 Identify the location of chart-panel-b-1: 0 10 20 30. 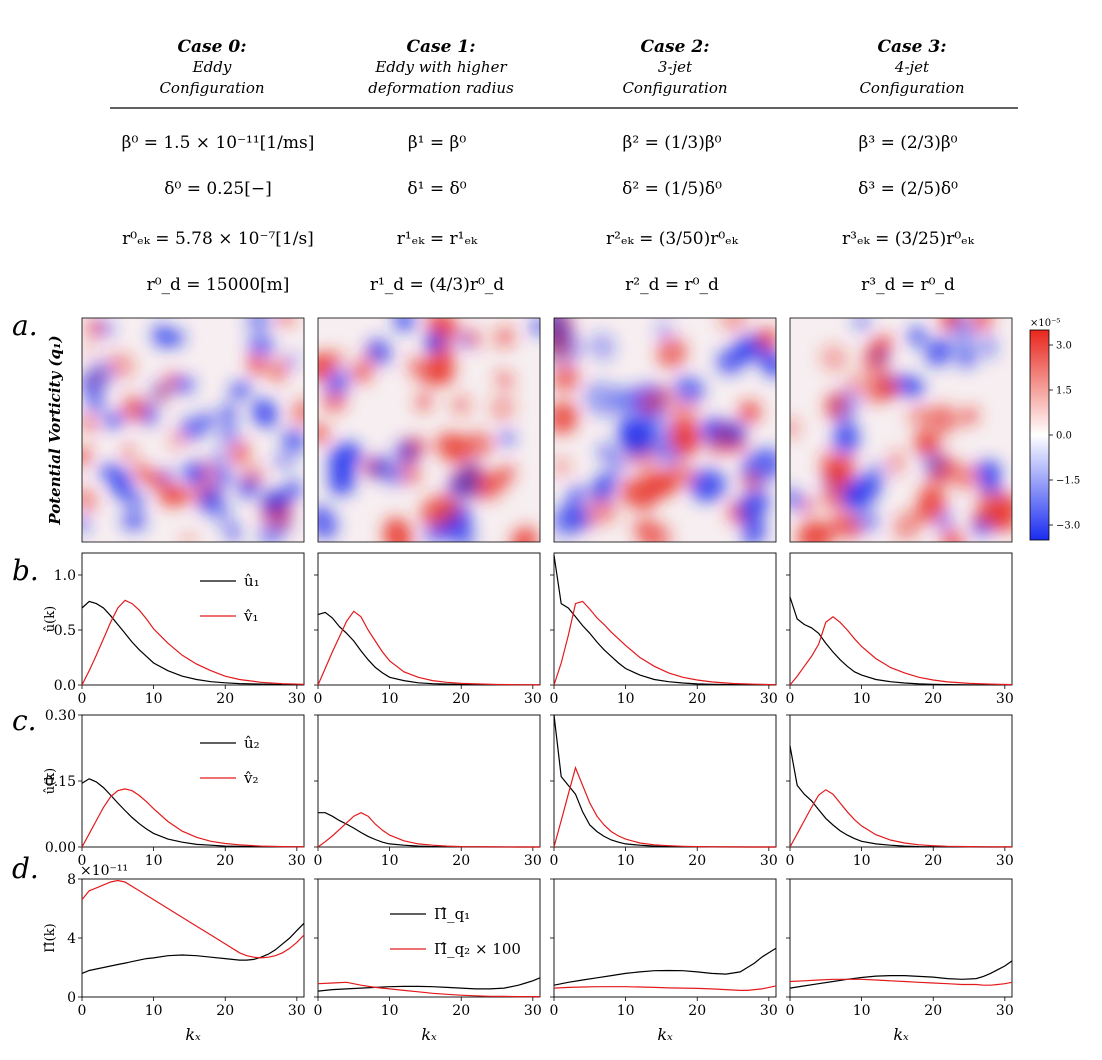
(428, 629).